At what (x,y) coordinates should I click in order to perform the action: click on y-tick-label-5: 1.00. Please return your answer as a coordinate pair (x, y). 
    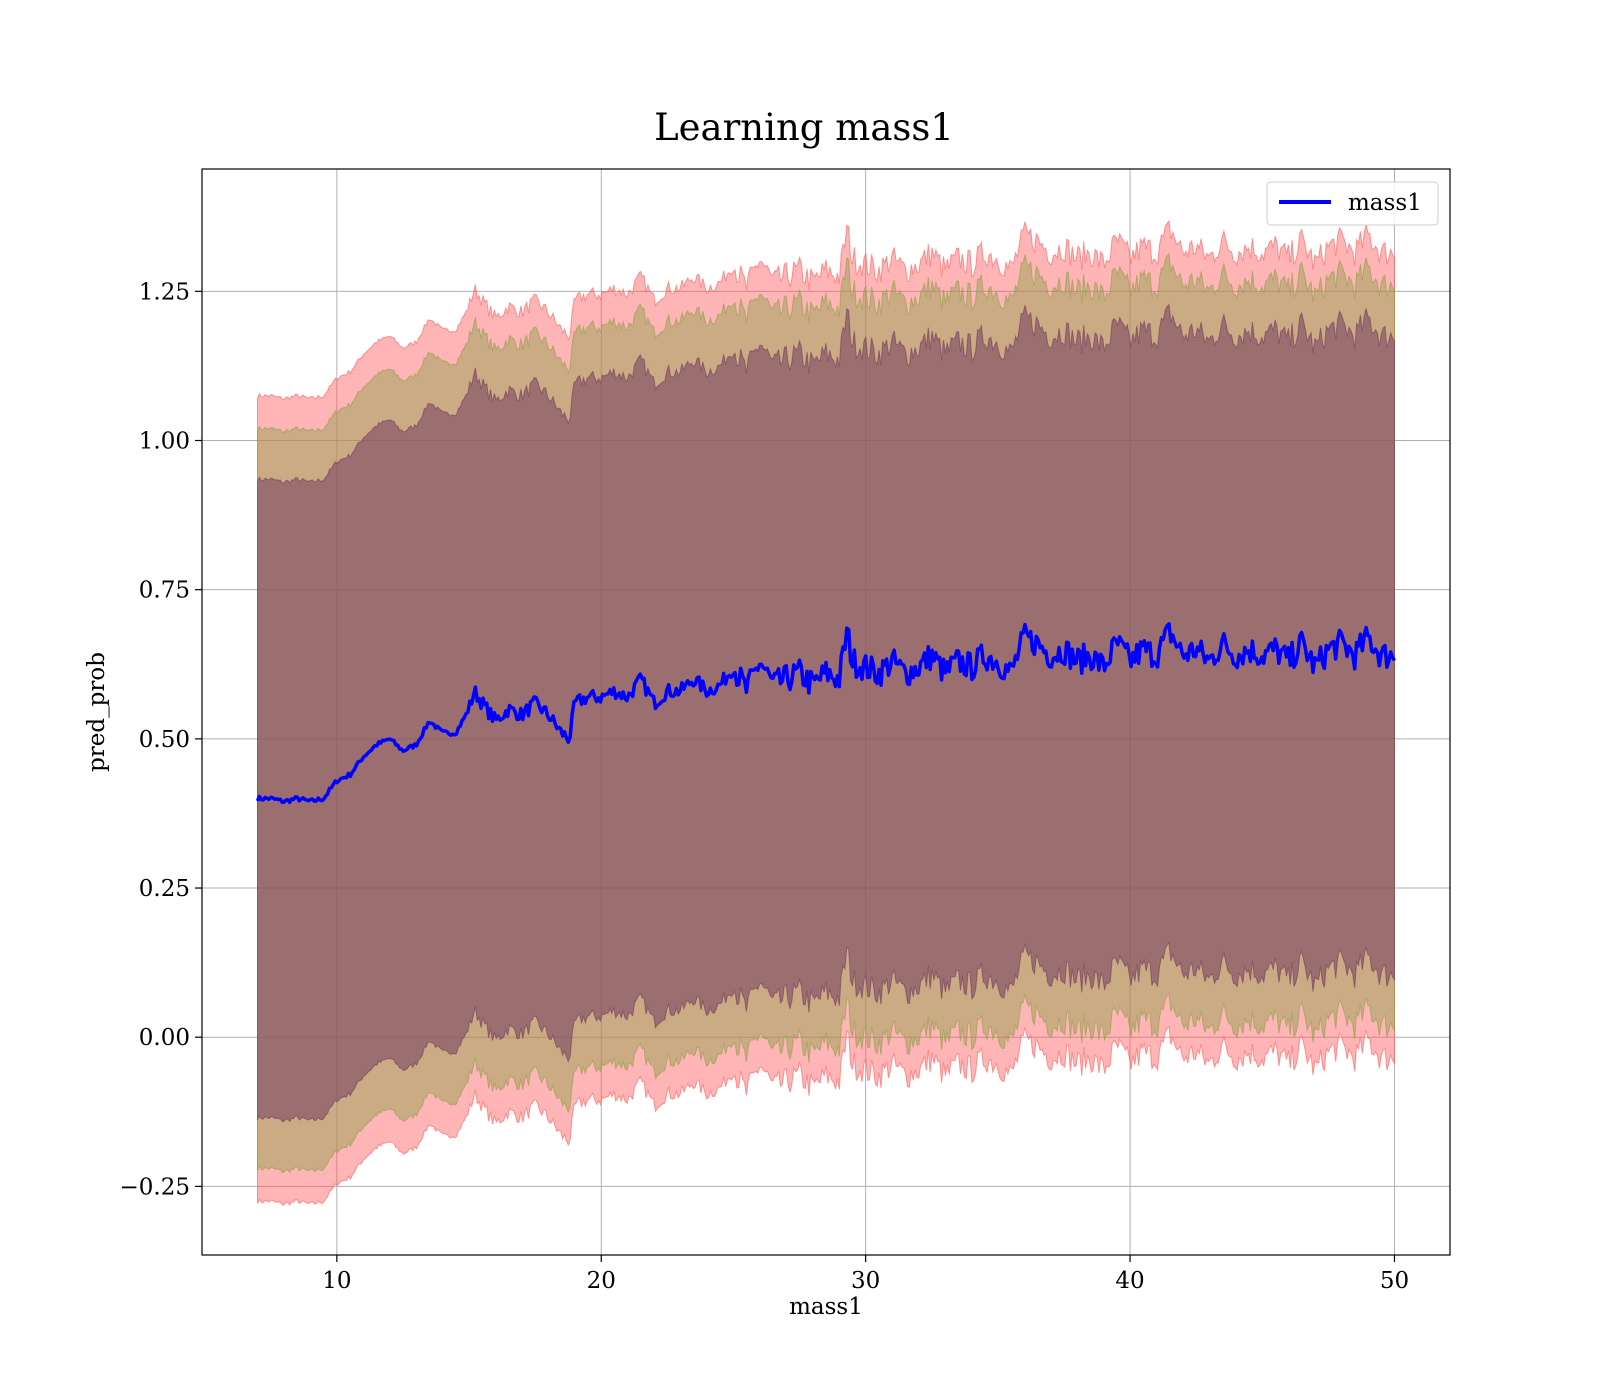
    Looking at the image, I should click on (164, 442).